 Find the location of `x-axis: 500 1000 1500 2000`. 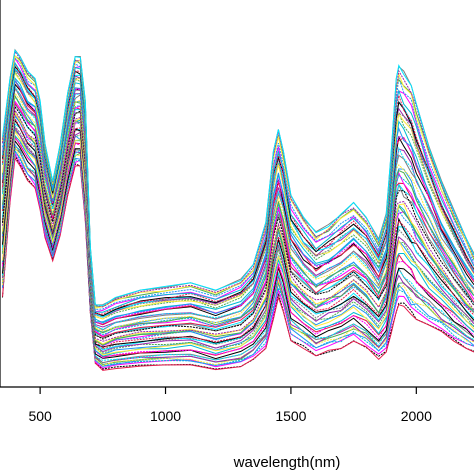

x-axis: 500 1000 1500 2000 is located at coordinates (230, 405).